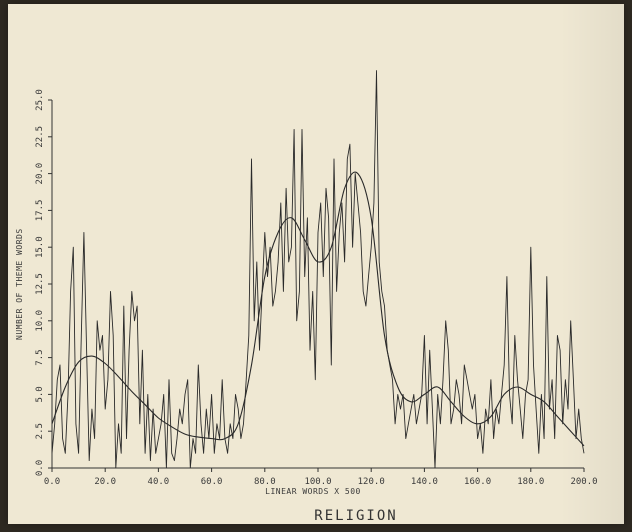  Describe the element at coordinates (40, 468) in the screenshot. I see `y-tick-label: 0.0` at that location.